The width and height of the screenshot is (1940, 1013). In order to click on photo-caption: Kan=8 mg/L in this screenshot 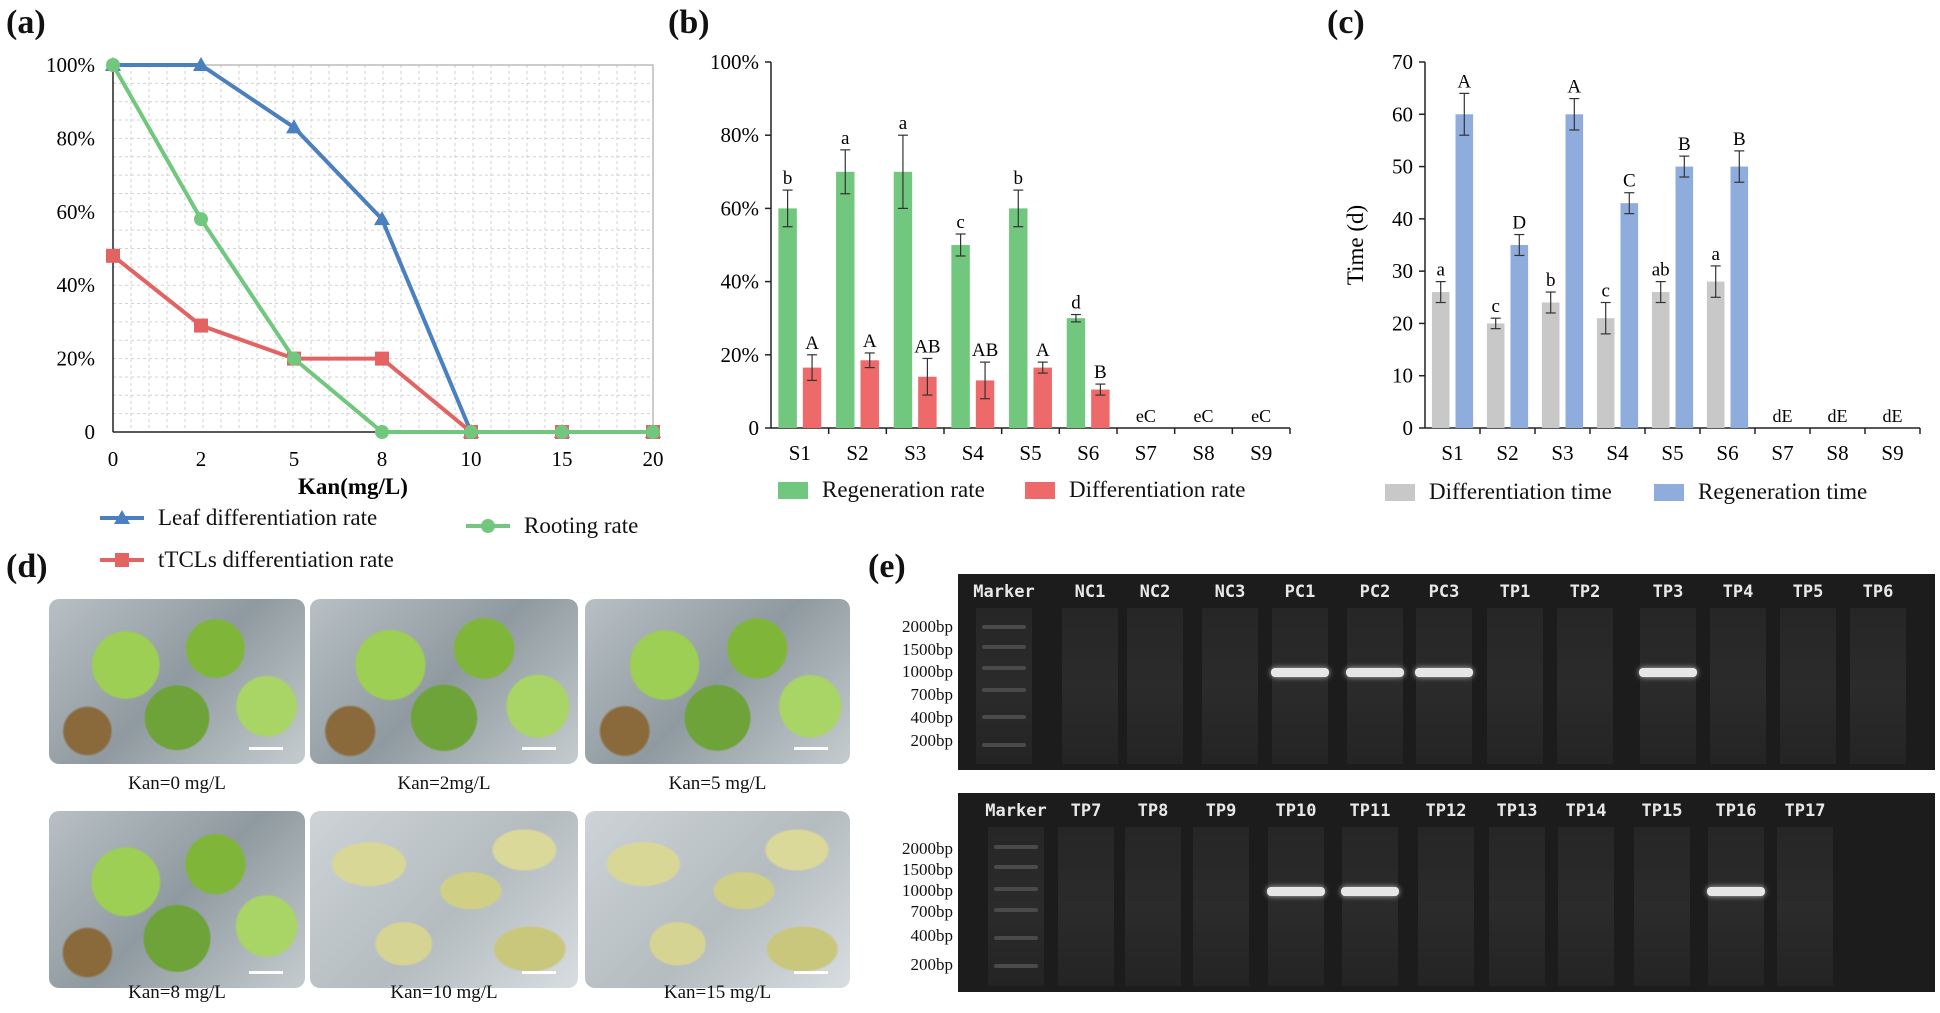, I will do `click(177, 992)`.